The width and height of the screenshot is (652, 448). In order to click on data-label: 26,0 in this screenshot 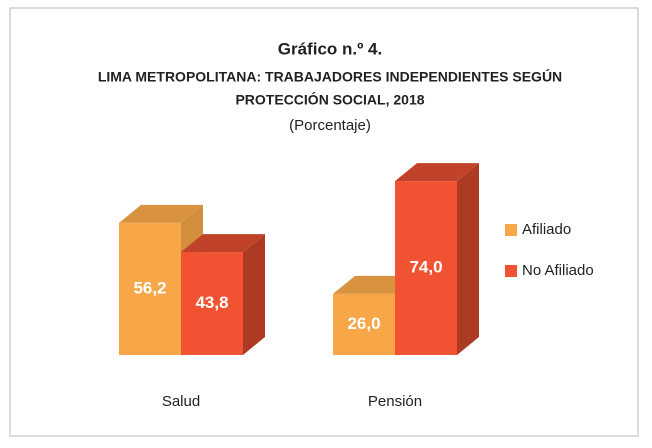, I will do `click(363, 323)`.